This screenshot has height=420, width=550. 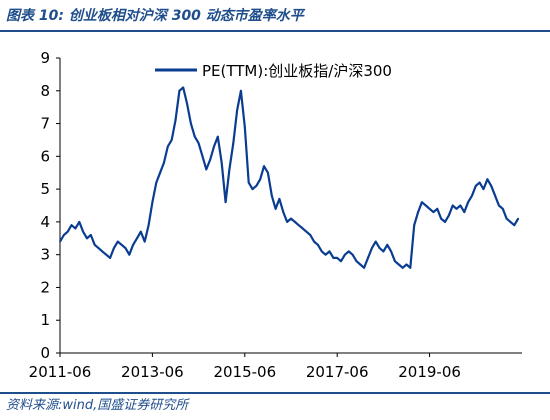 I want to click on title-divider, so click(x=275, y=31).